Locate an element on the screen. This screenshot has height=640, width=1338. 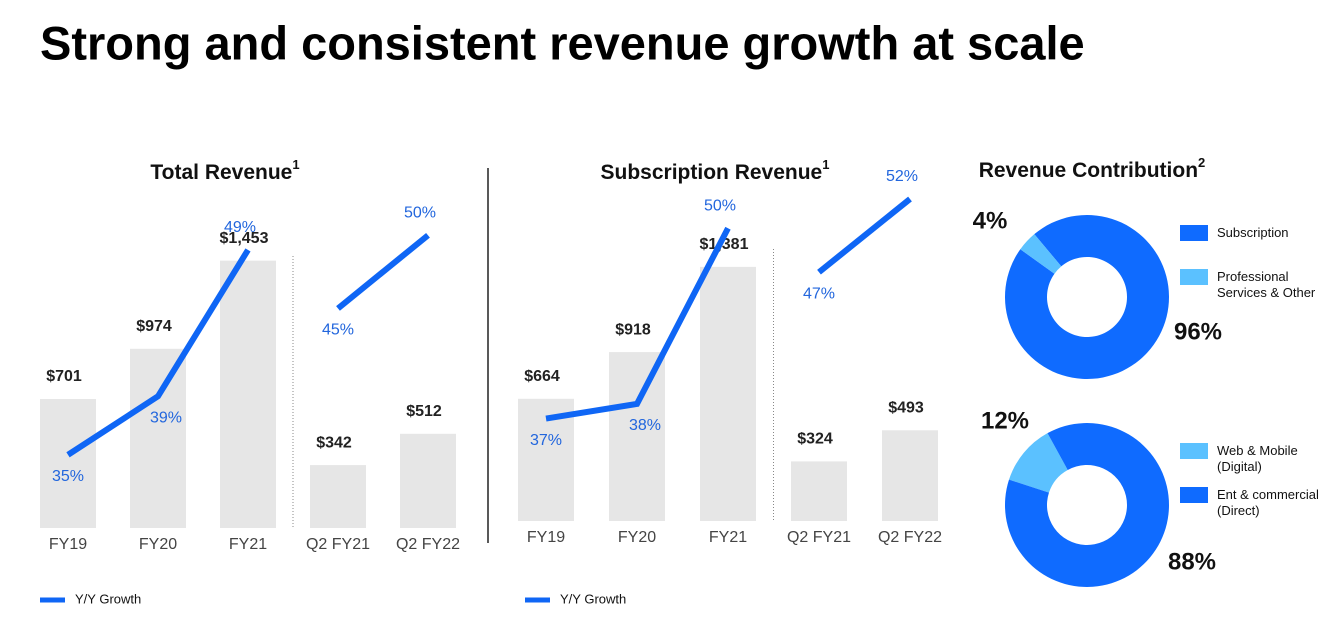
legend-label: Professional Services & Other is located at coordinates (1266, 284).